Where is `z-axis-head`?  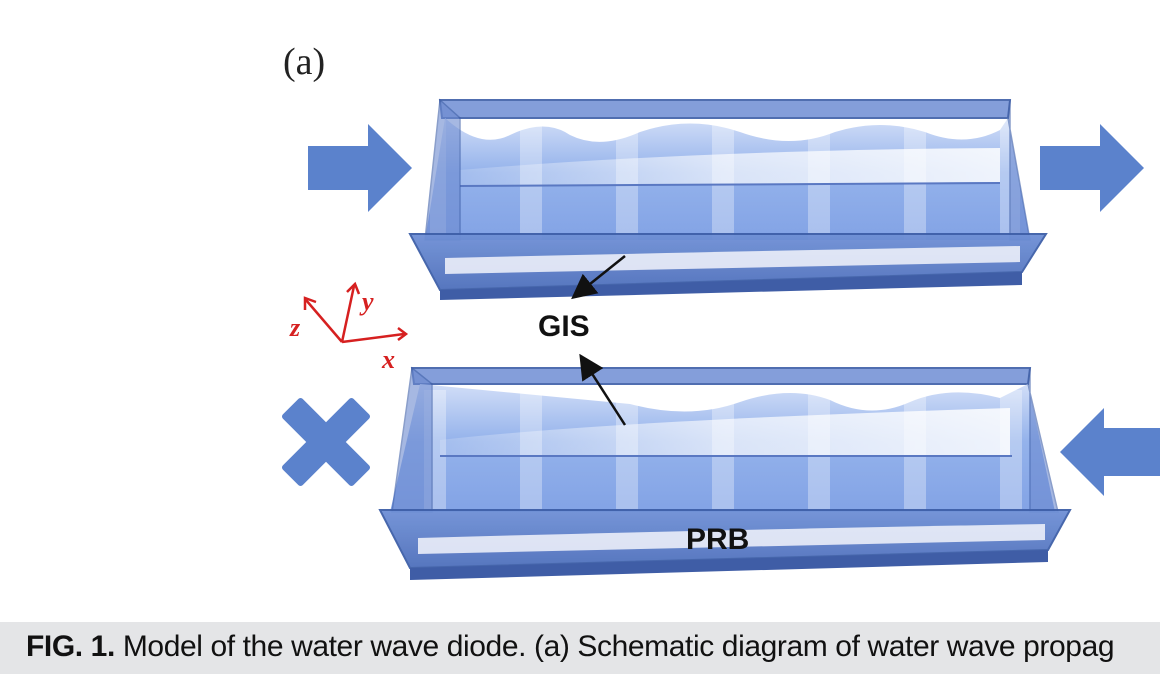
z-axis-head is located at coordinates (310, 303).